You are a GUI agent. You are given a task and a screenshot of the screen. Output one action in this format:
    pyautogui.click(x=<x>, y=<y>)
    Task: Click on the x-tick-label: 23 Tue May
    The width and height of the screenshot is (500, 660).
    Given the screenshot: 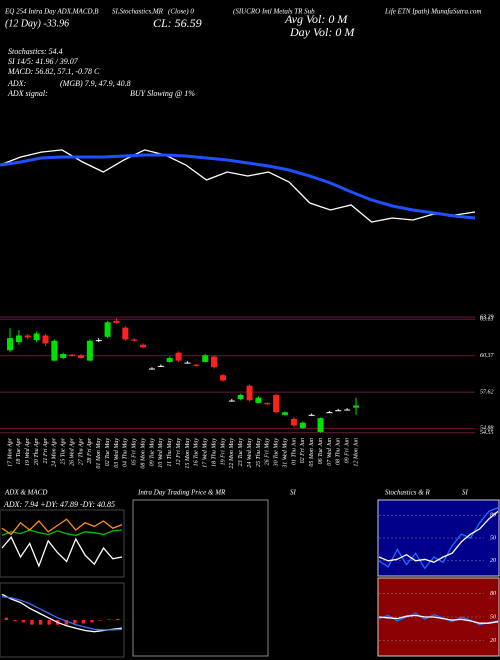 What is the action you would take?
    pyautogui.click(x=241, y=452)
    